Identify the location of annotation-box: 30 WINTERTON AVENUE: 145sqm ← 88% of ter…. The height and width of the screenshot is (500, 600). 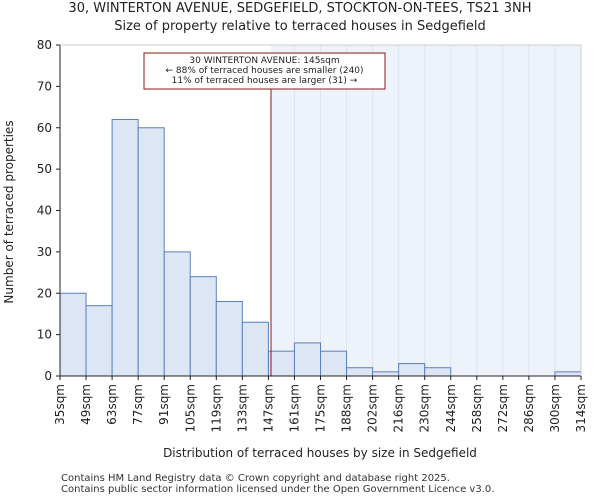
(264, 71).